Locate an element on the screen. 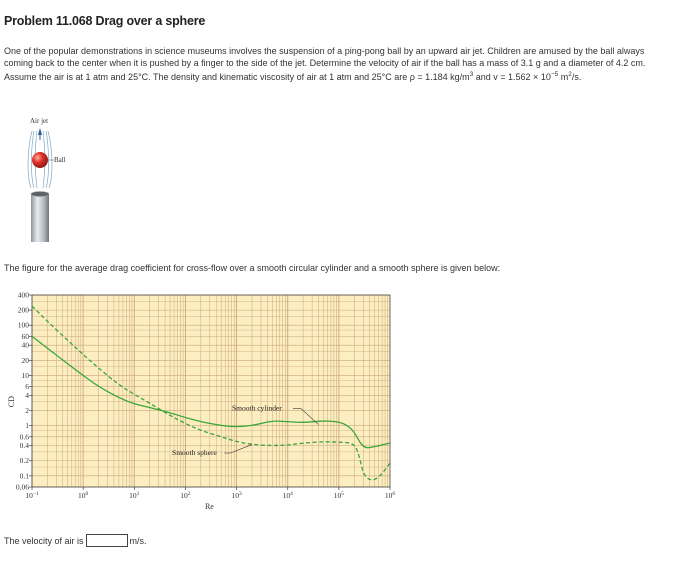  x-tick-label: 10² is located at coordinates (185, 495).